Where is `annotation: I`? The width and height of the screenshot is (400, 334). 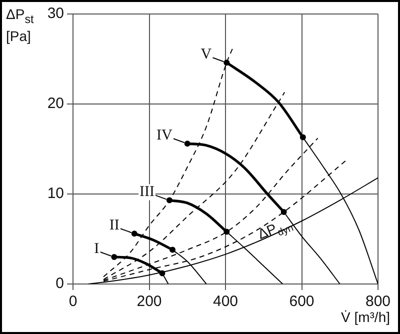
annotation: I is located at coordinates (97, 248).